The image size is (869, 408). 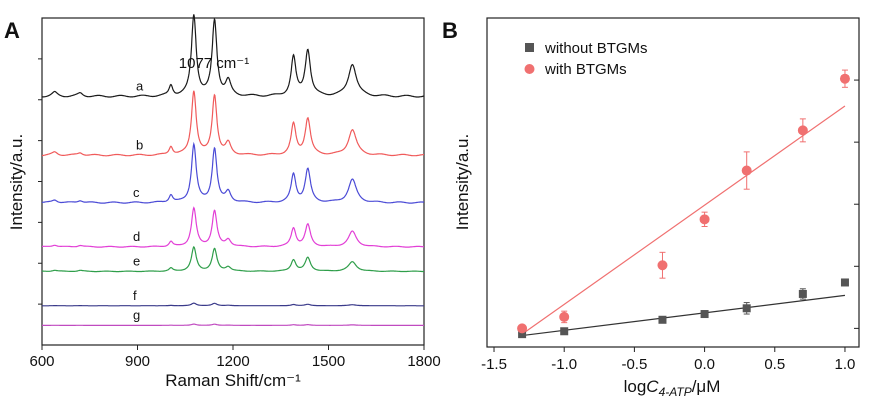 I want to click on panel-b-xtick-label: -1.5, so click(x=494, y=364).